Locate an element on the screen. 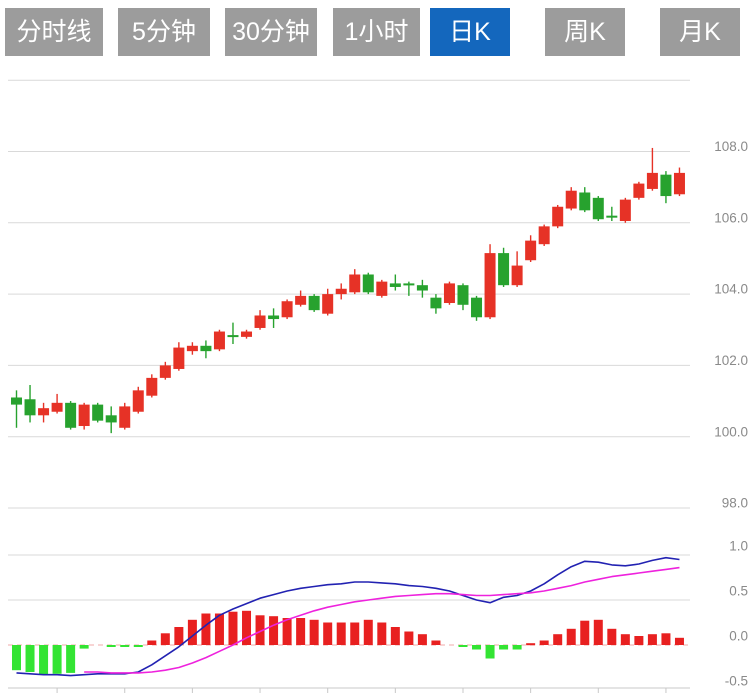  price-axis-label: 104.0 is located at coordinates (731, 289).